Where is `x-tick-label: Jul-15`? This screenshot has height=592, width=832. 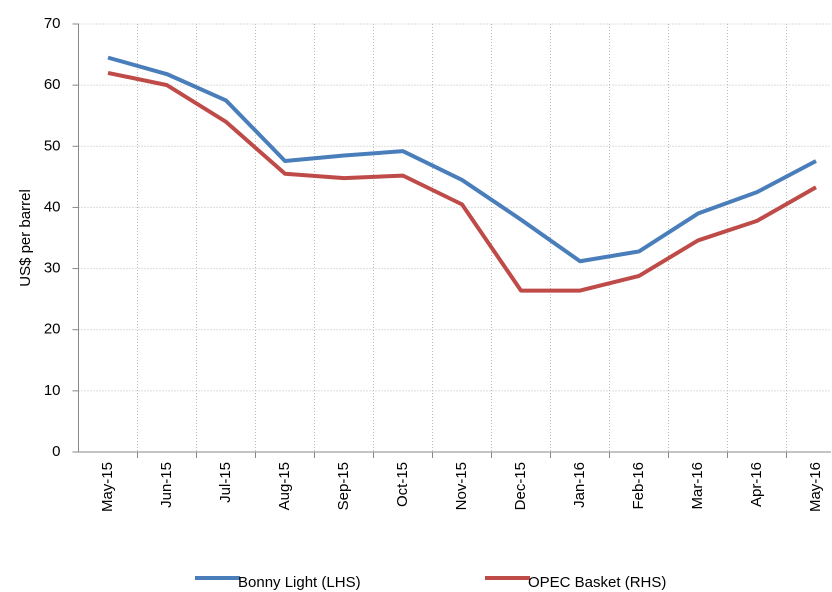
x-tick-label: Jul-15 is located at coordinates (225, 482).